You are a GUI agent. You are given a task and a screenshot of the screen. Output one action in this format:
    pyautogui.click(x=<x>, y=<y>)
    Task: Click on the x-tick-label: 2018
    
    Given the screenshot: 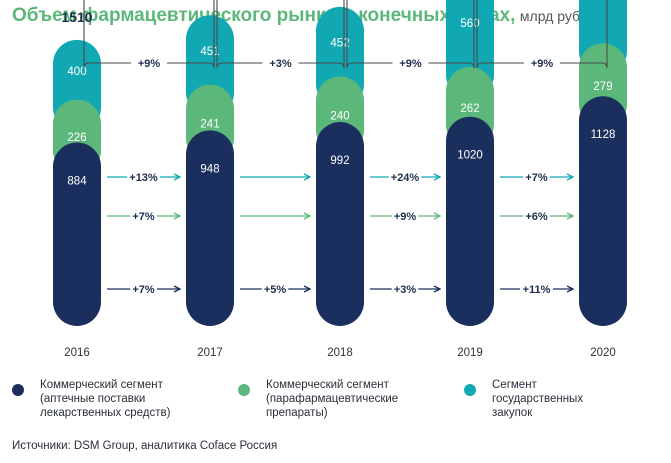 What is the action you would take?
    pyautogui.click(x=340, y=353)
    